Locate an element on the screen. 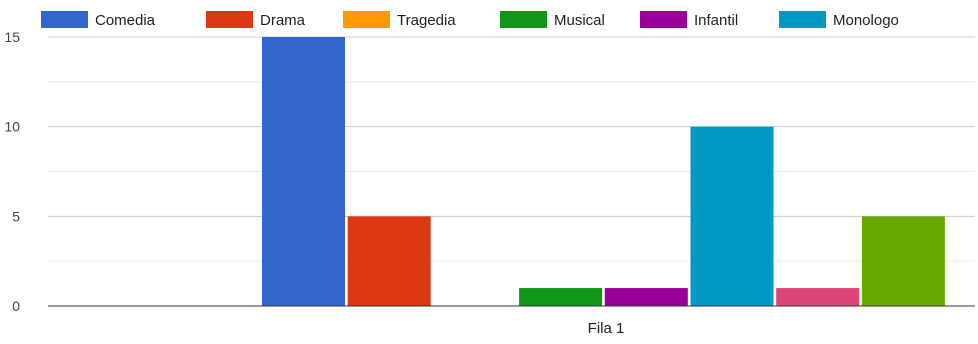 Image resolution: width=978 pixels, height=344 pixels. x-axis: Fila 1 is located at coordinates (606, 328).